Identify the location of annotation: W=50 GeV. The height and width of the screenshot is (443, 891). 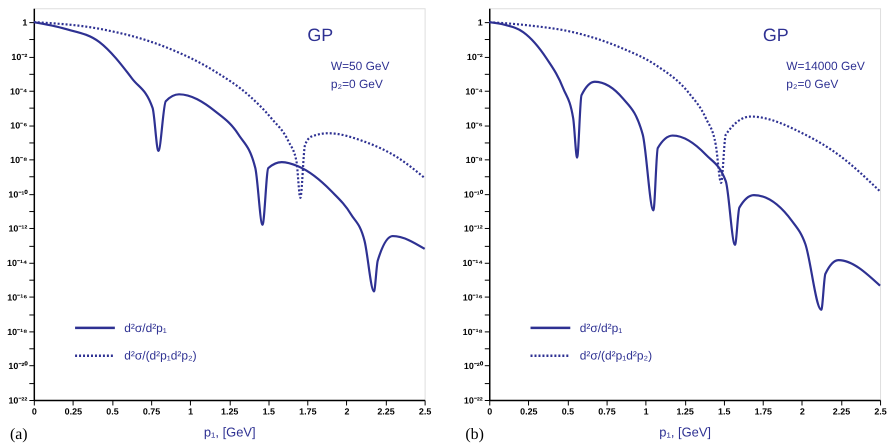
(360, 65).